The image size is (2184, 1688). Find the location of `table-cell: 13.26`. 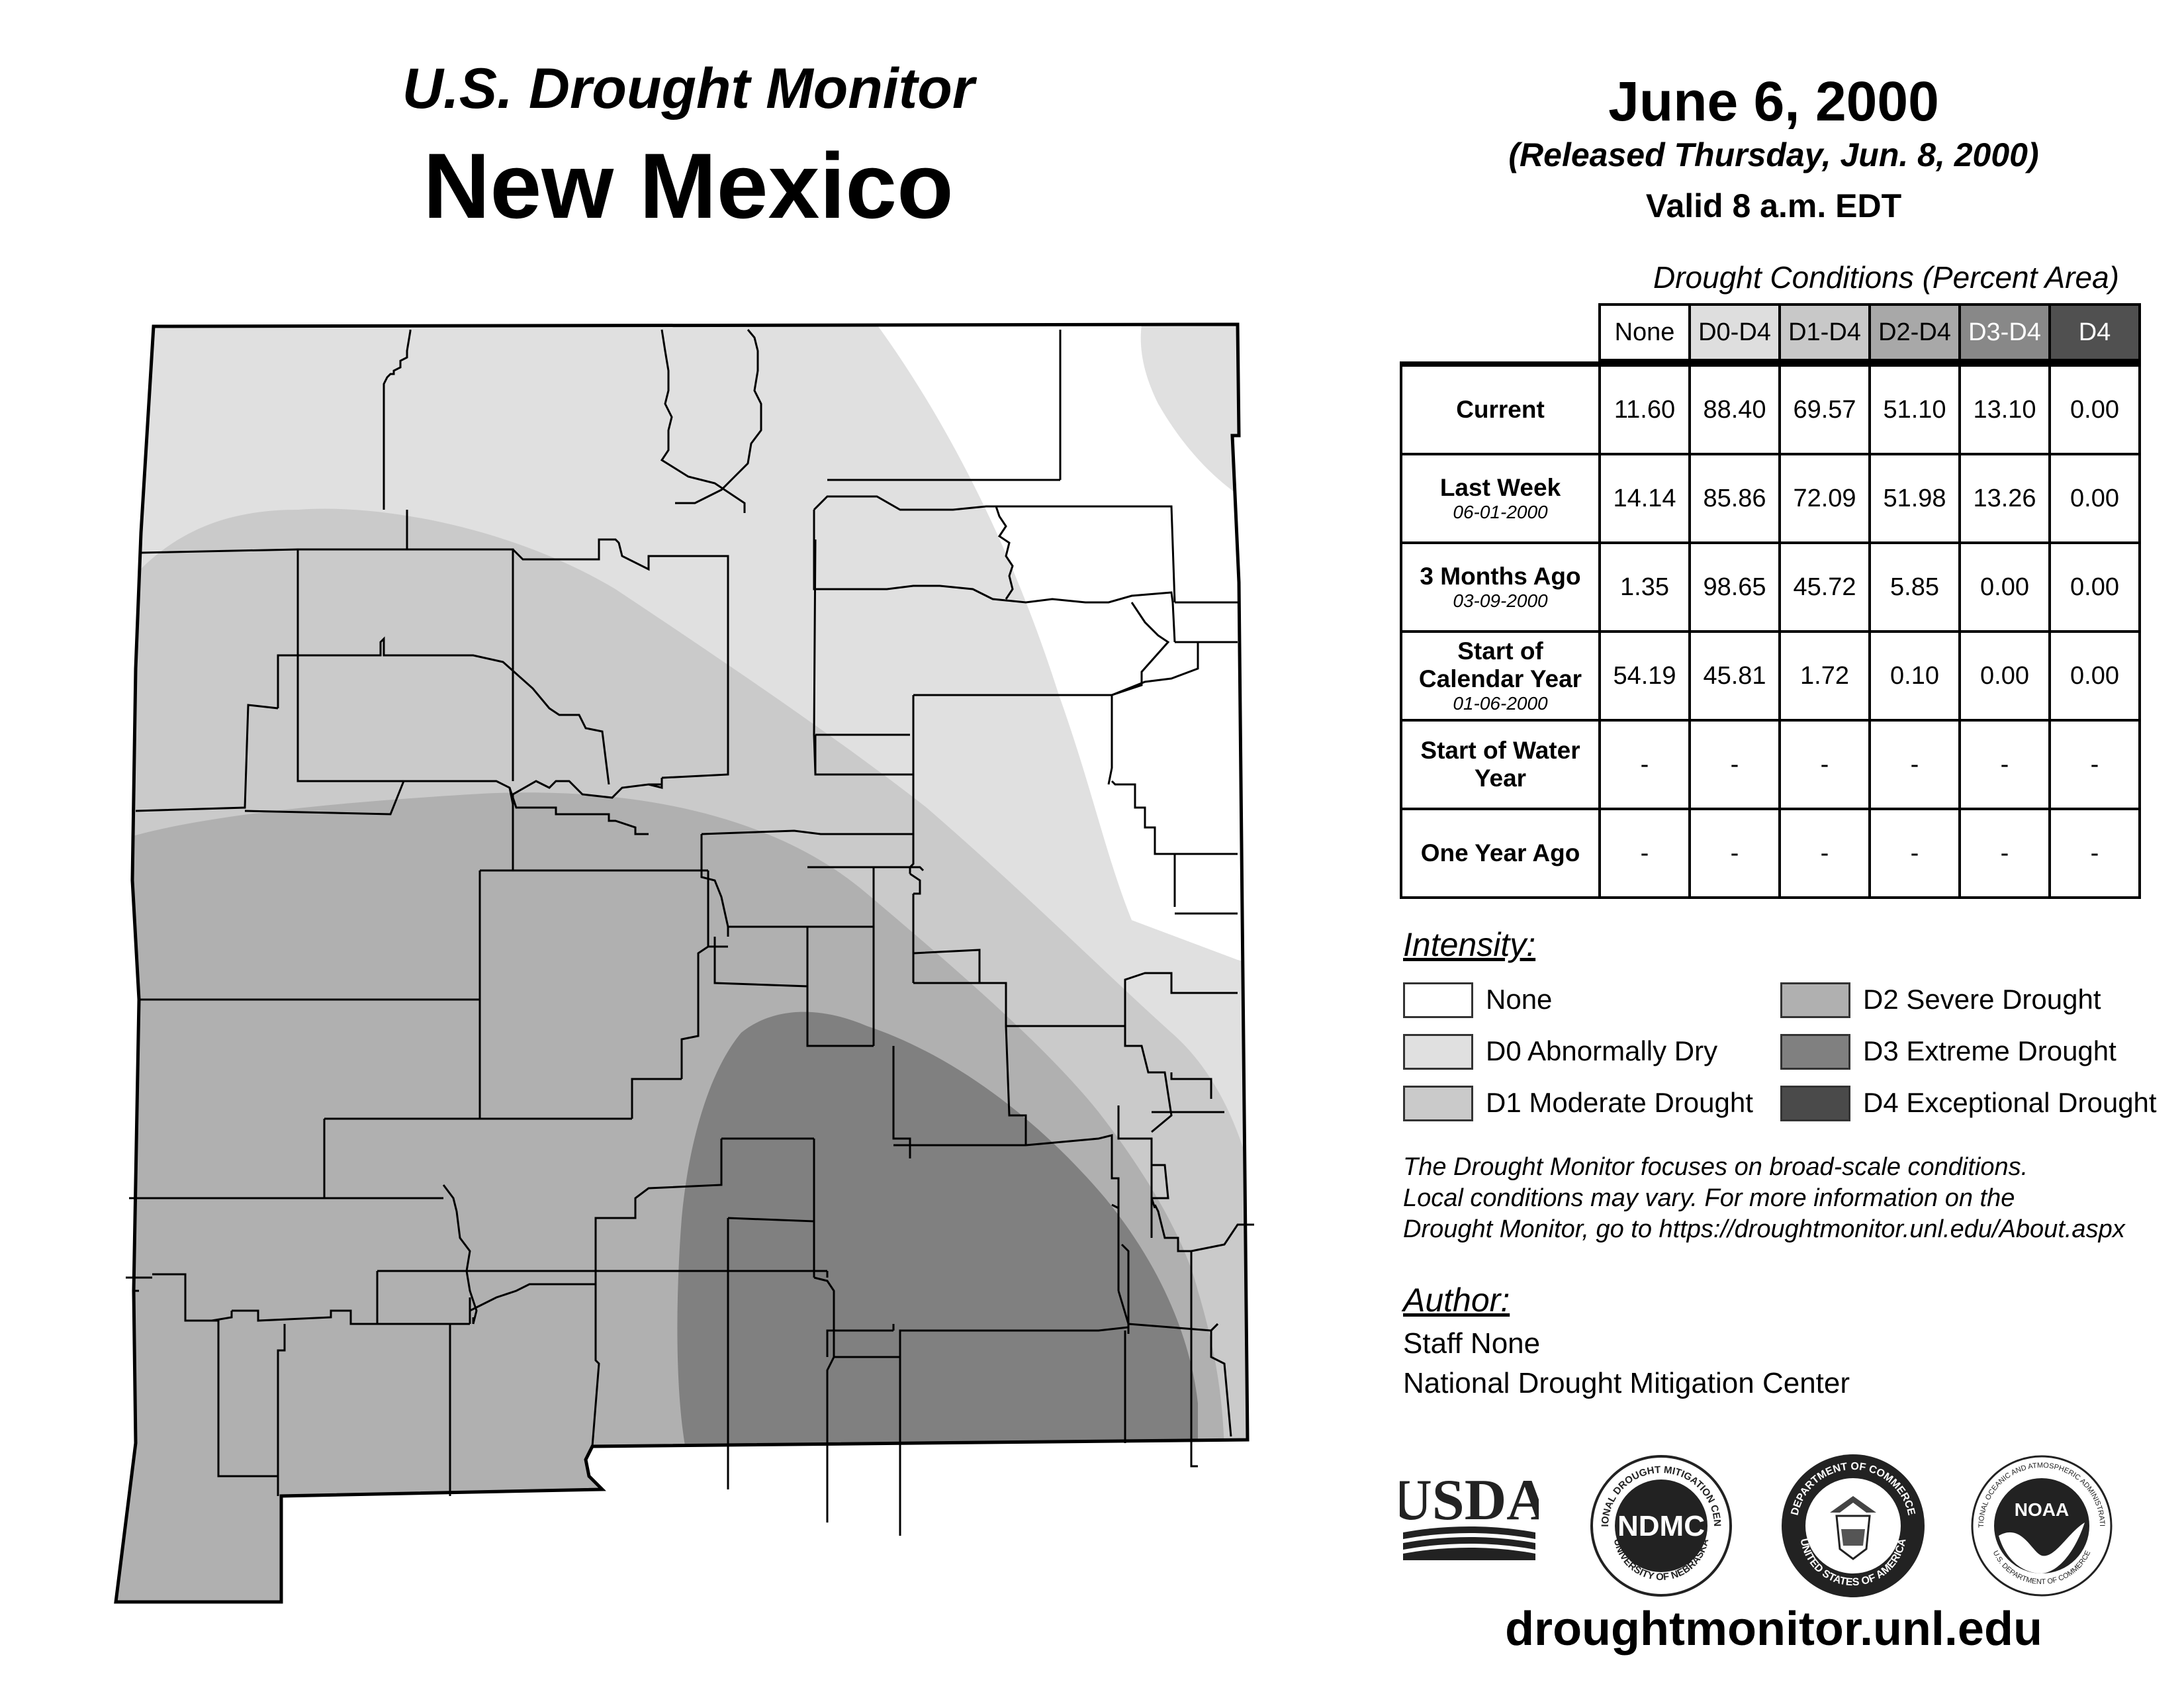

table-cell: 13.26 is located at coordinates (2005, 498).